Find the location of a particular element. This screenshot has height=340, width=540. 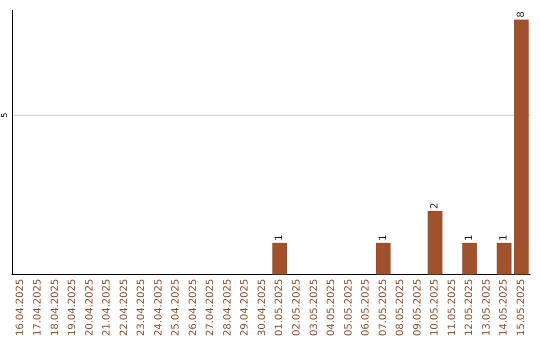

x-tick-label: 17.04.2025 is located at coordinates (38, 307).